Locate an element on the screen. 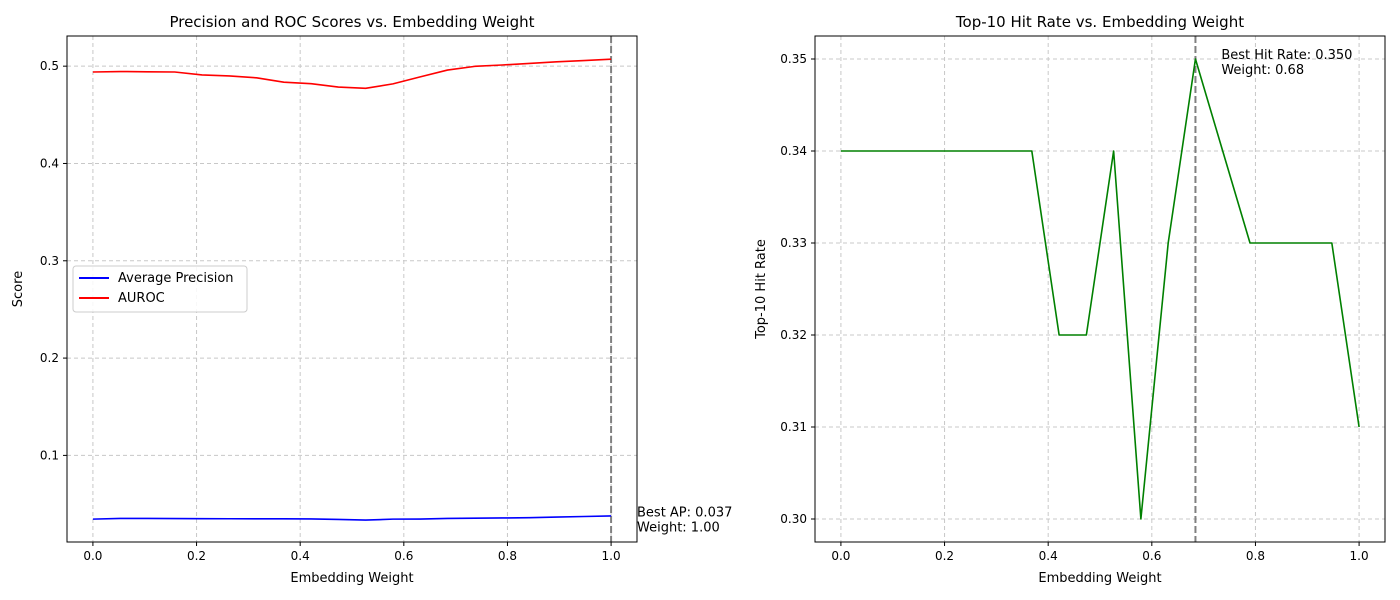 Image resolution: width=1400 pixels, height=600 pixels. y-tick-label: 0.30 is located at coordinates (793, 519).